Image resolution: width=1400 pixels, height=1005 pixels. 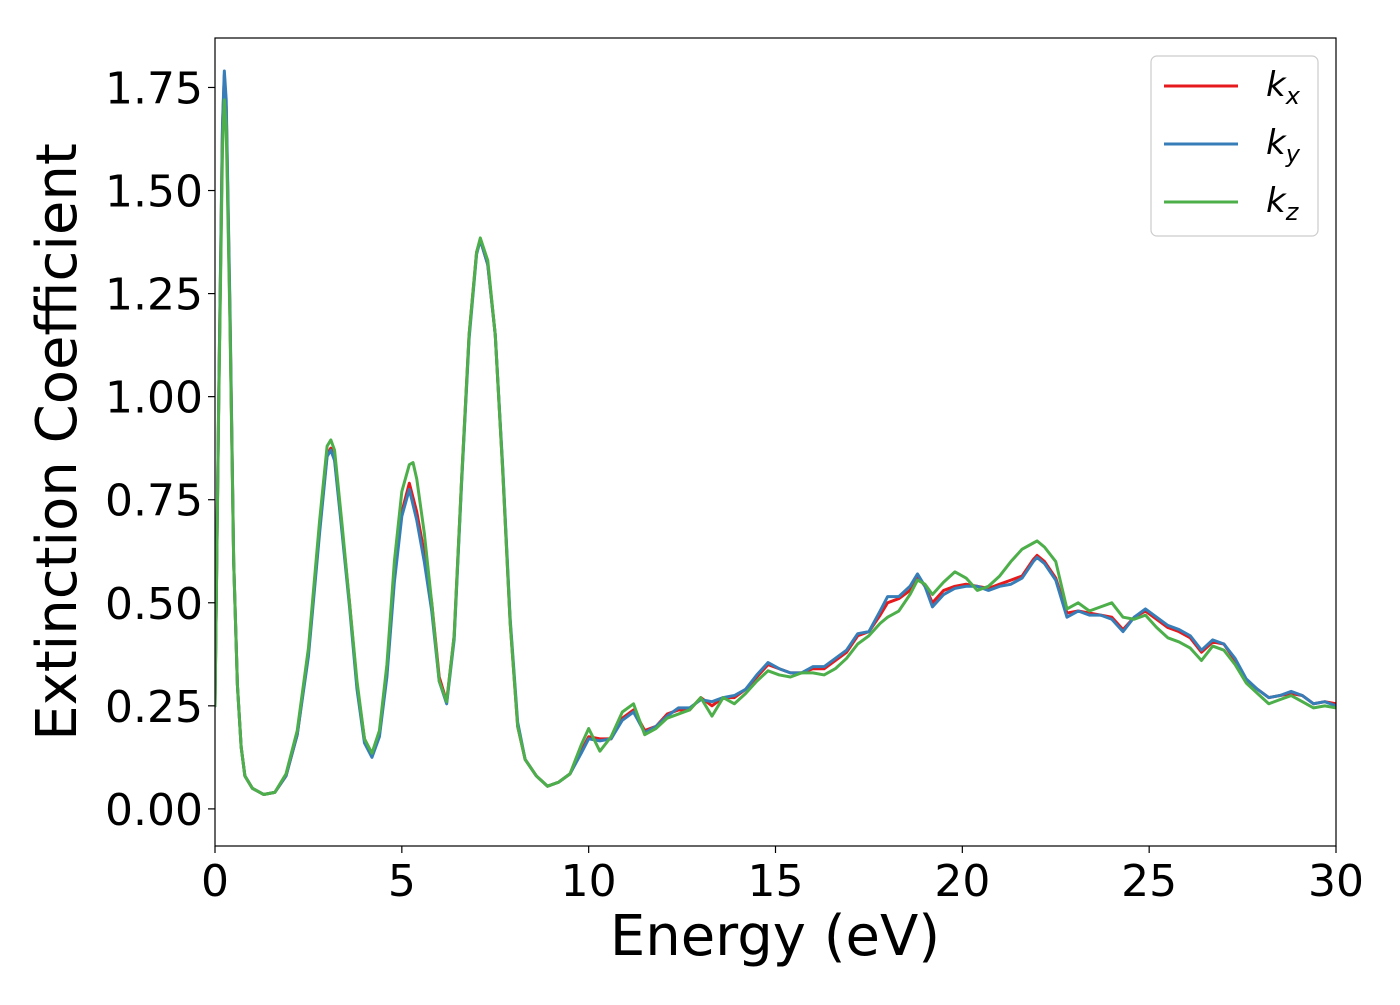 I want to click on legend: kx ky kz, so click(x=1234, y=146).